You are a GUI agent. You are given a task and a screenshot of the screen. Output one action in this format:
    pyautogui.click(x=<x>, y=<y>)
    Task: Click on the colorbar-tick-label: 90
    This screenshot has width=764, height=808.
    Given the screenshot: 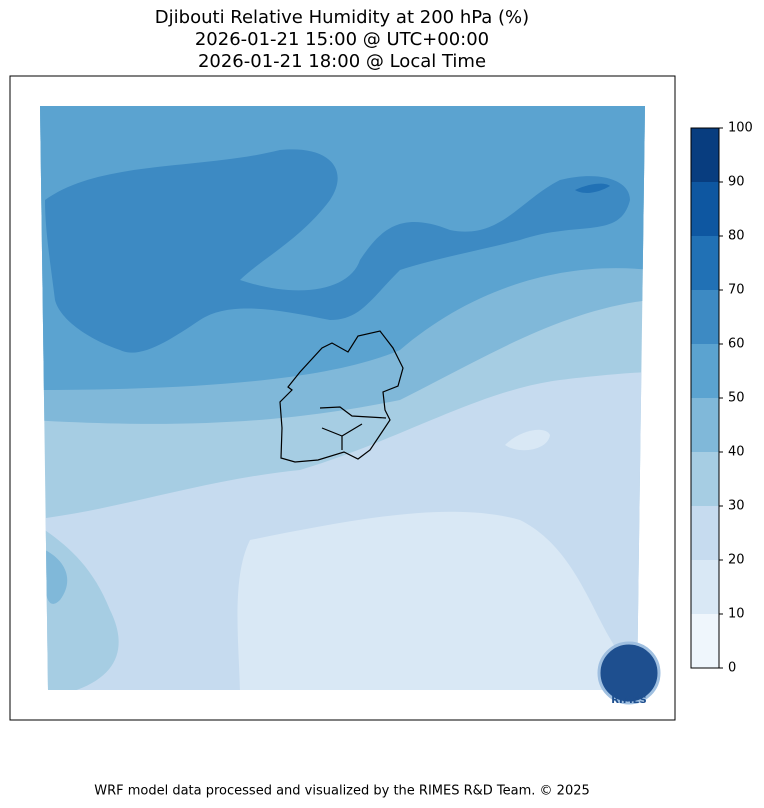 What is the action you would take?
    pyautogui.click(x=736, y=182)
    